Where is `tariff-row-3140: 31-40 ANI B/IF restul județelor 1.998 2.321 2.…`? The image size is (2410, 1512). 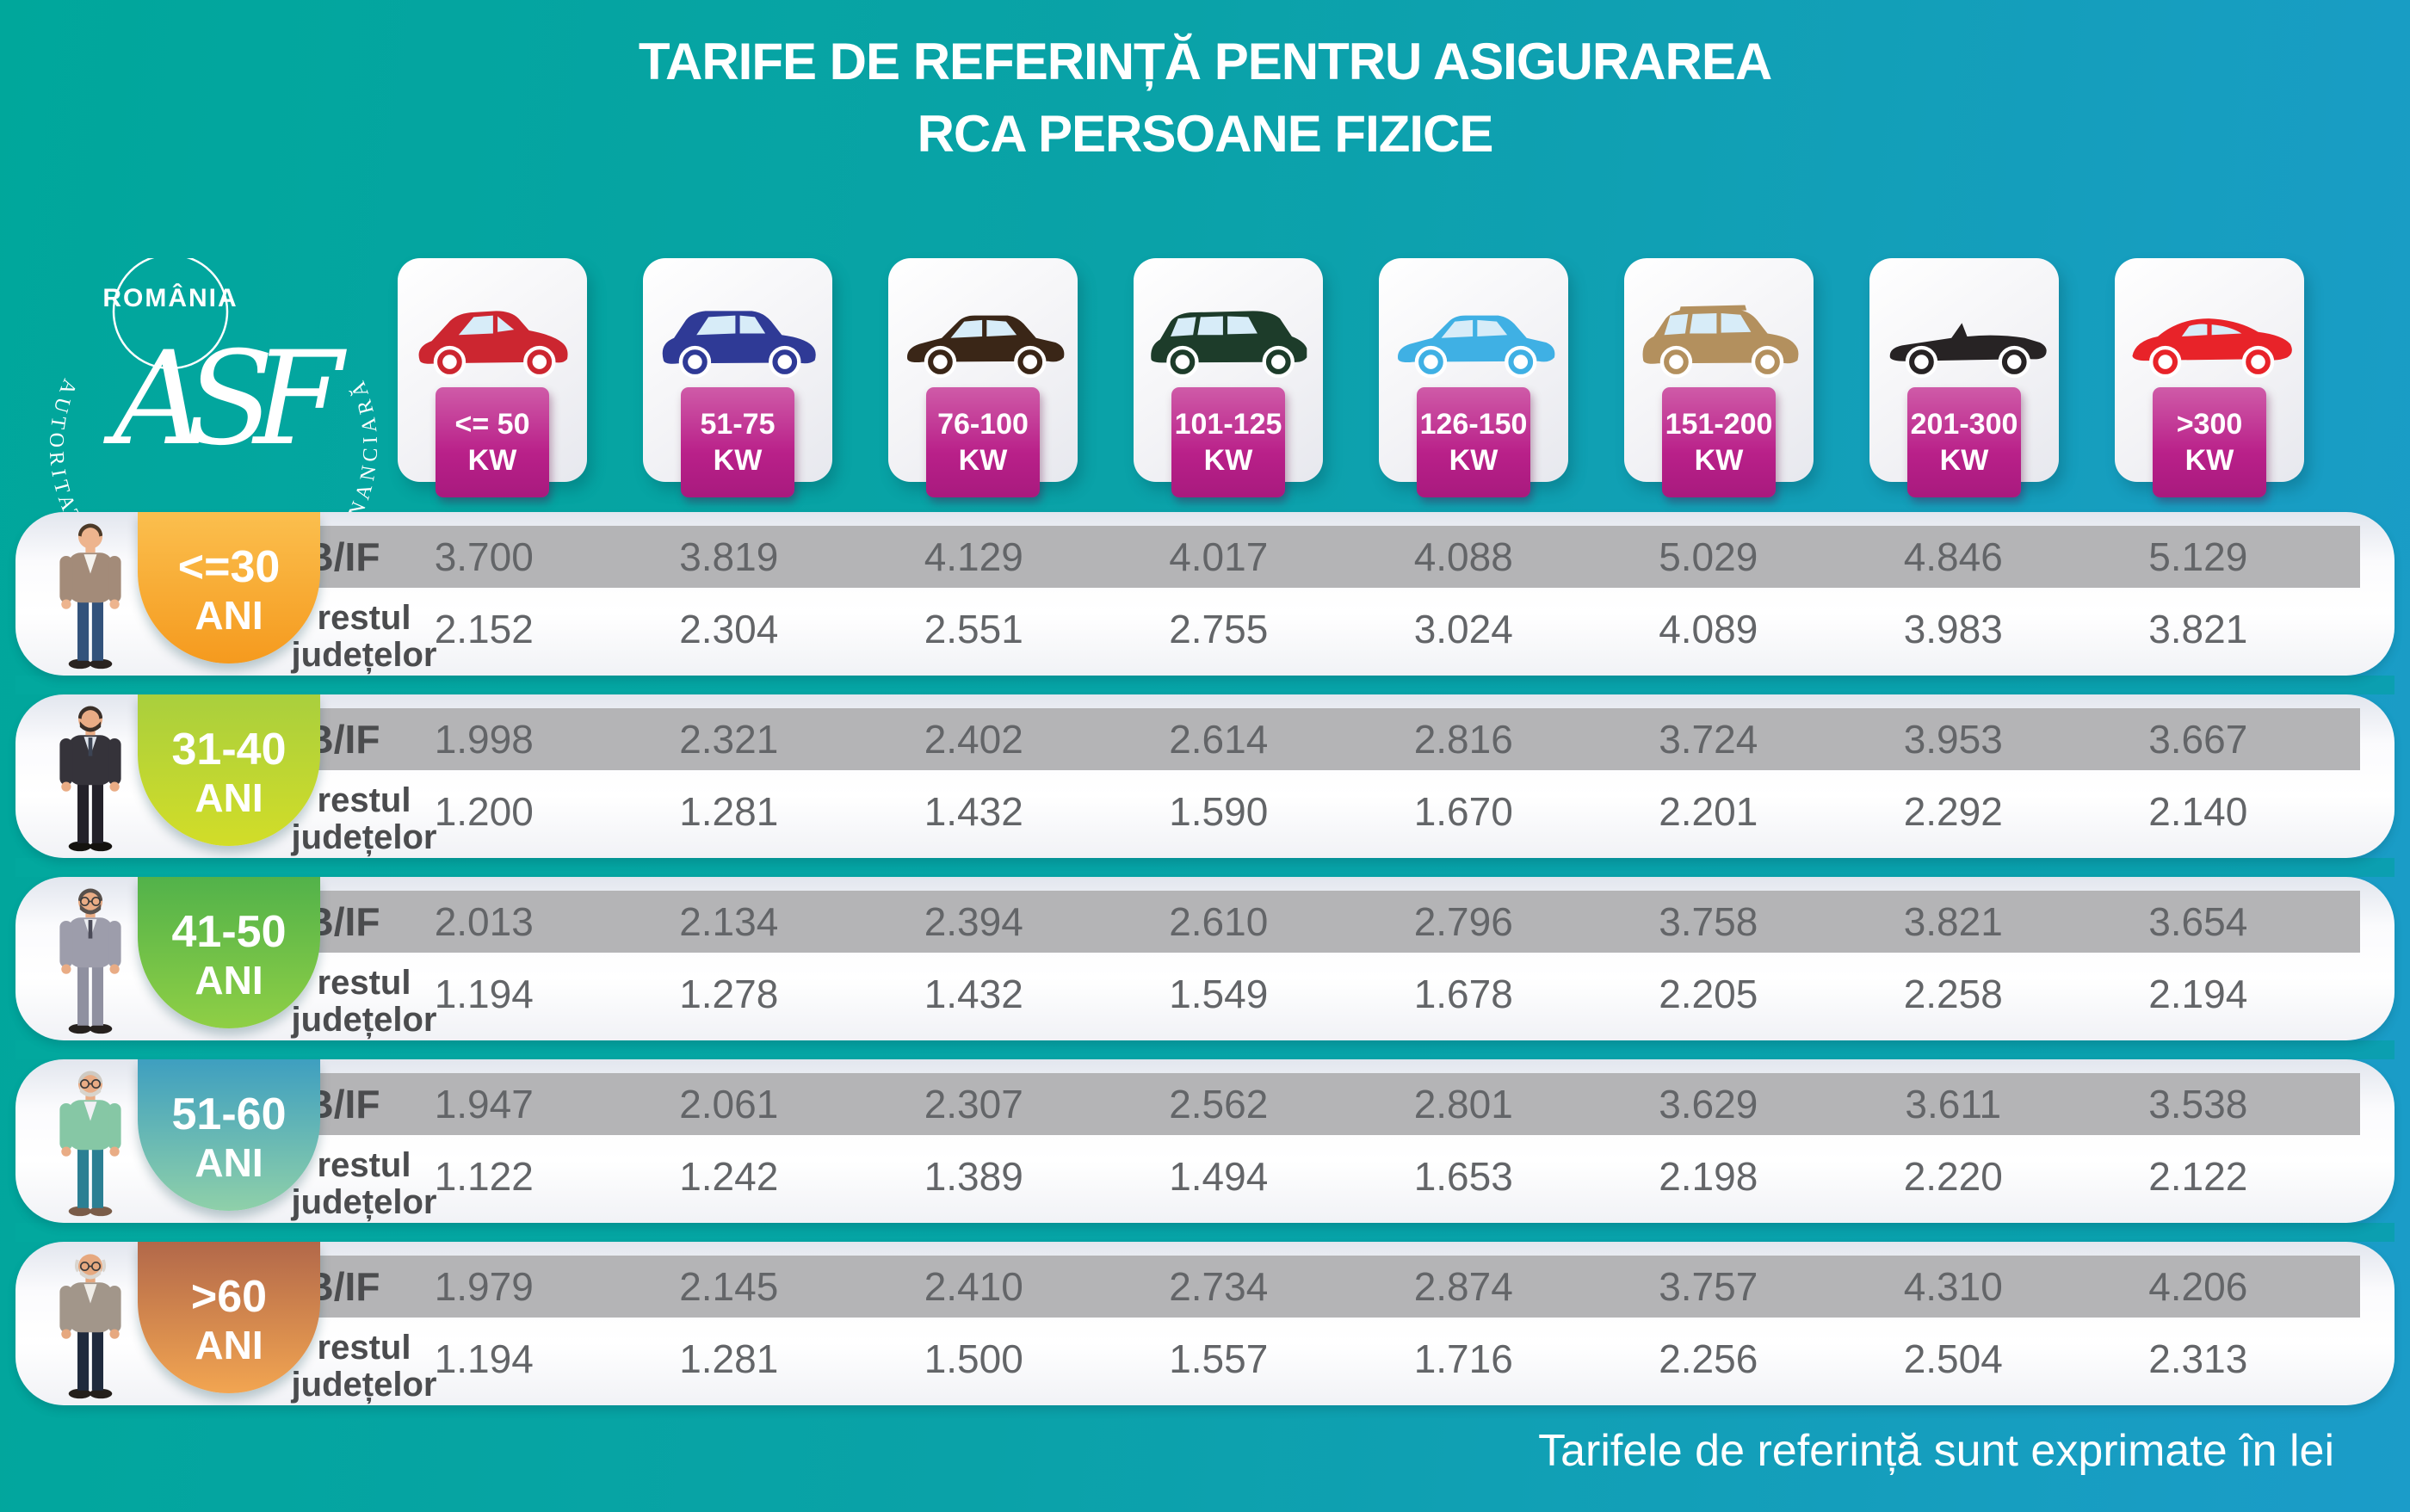
tariff-row-3140: 31-40 ANI B/IF restul județelor 1.998 2.321 2.… is located at coordinates (1205, 776).